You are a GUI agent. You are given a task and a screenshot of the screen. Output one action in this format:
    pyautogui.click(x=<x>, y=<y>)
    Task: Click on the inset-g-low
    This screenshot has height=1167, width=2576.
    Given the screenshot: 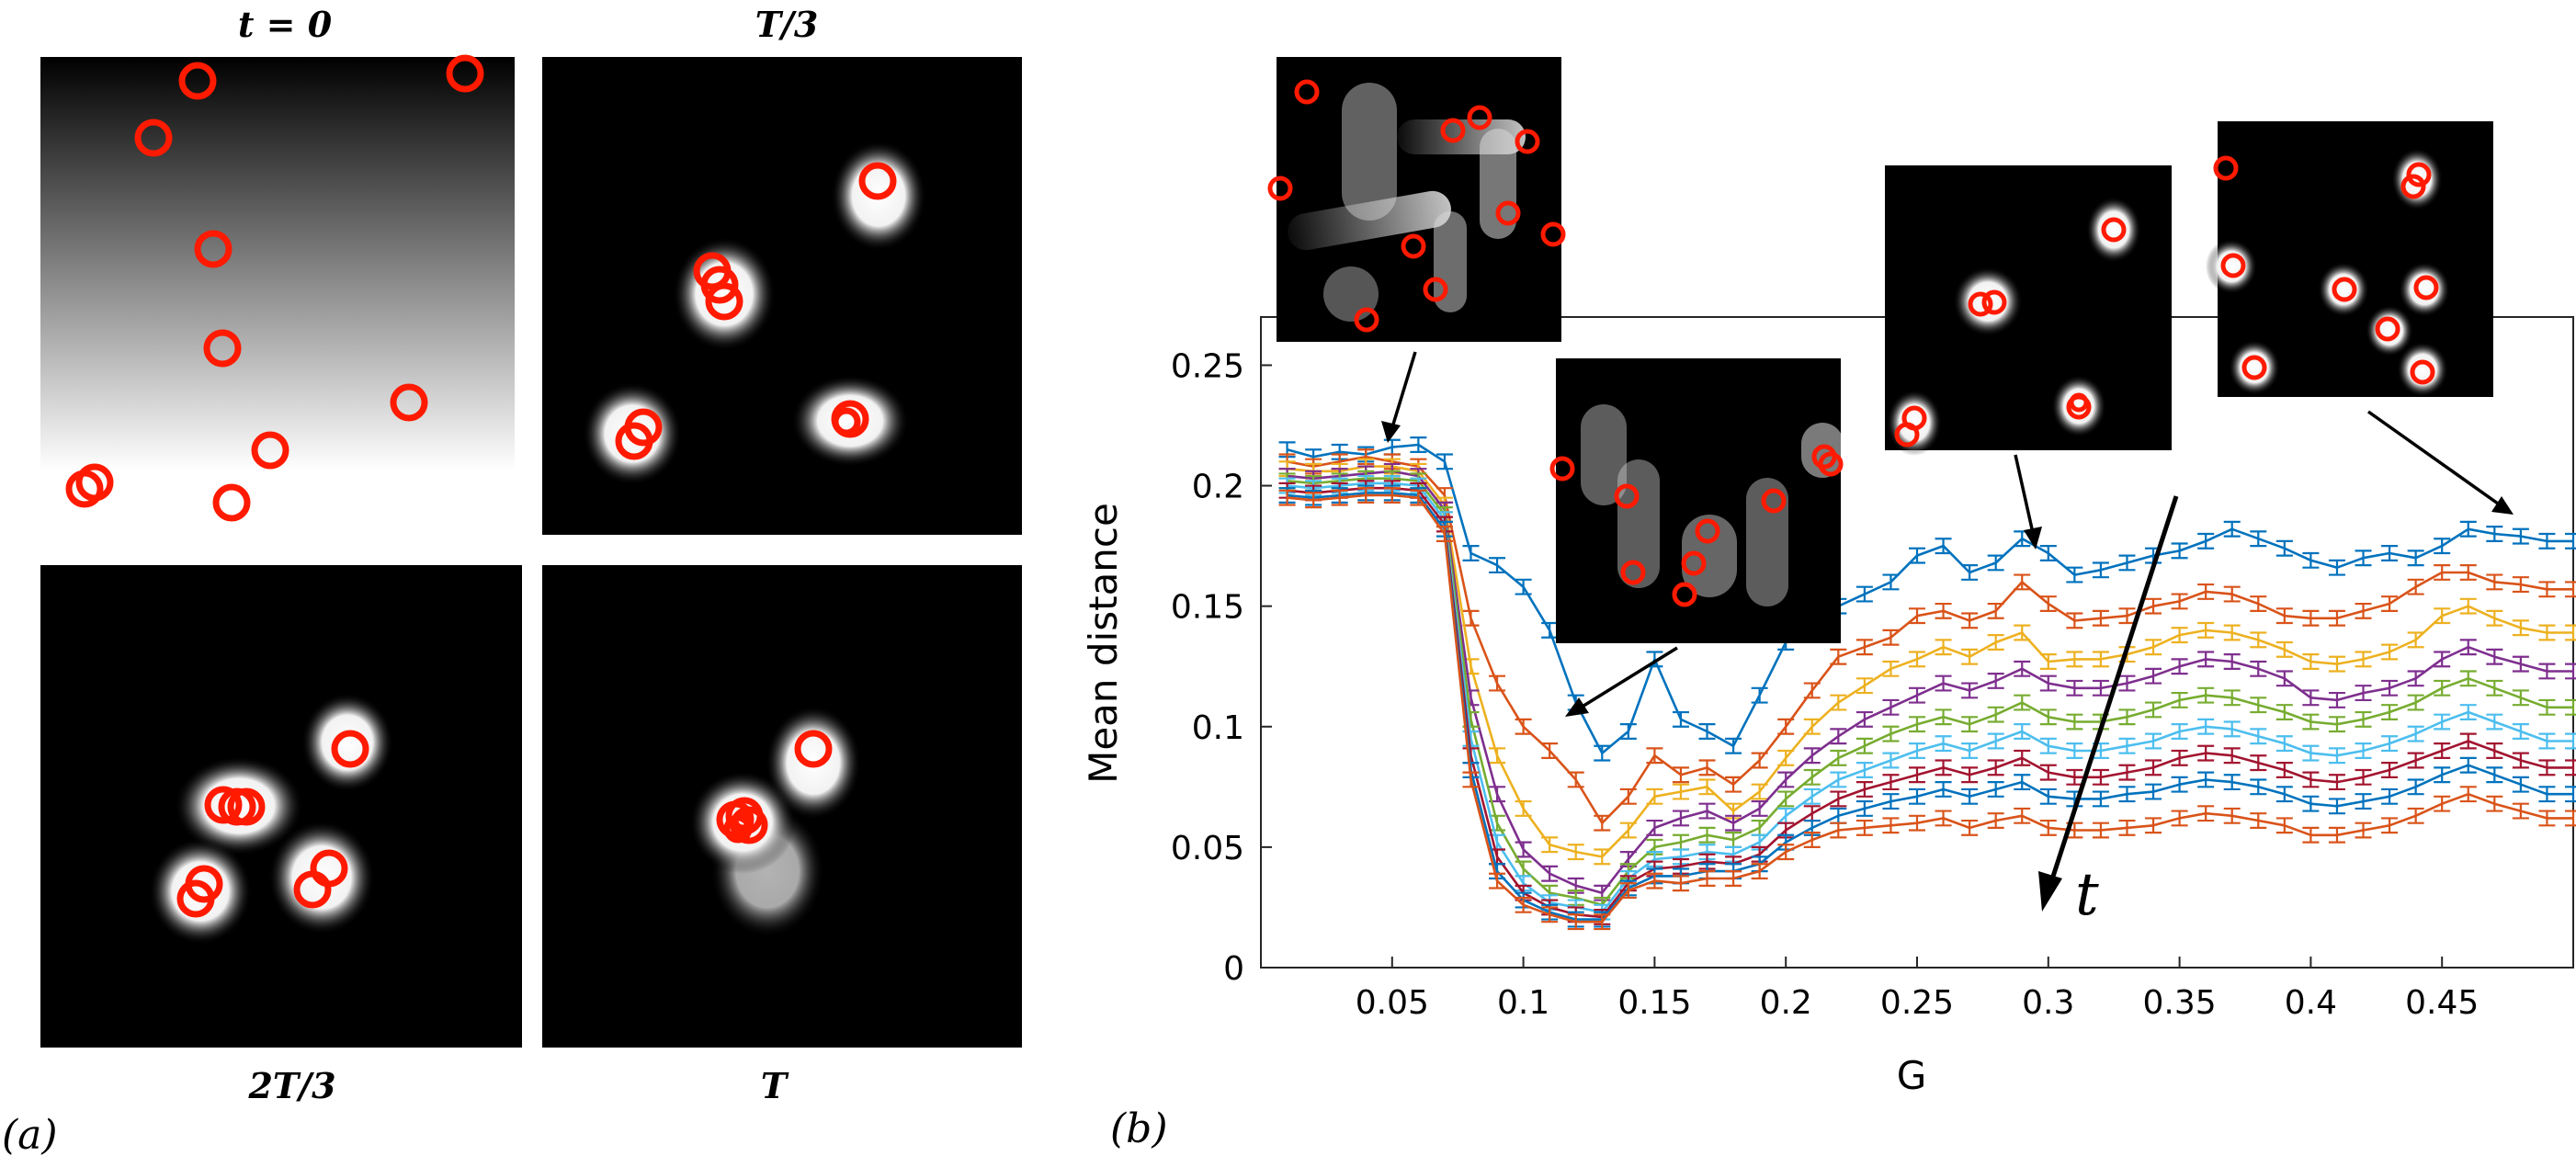 What is the action you would take?
    pyautogui.click(x=1416, y=199)
    